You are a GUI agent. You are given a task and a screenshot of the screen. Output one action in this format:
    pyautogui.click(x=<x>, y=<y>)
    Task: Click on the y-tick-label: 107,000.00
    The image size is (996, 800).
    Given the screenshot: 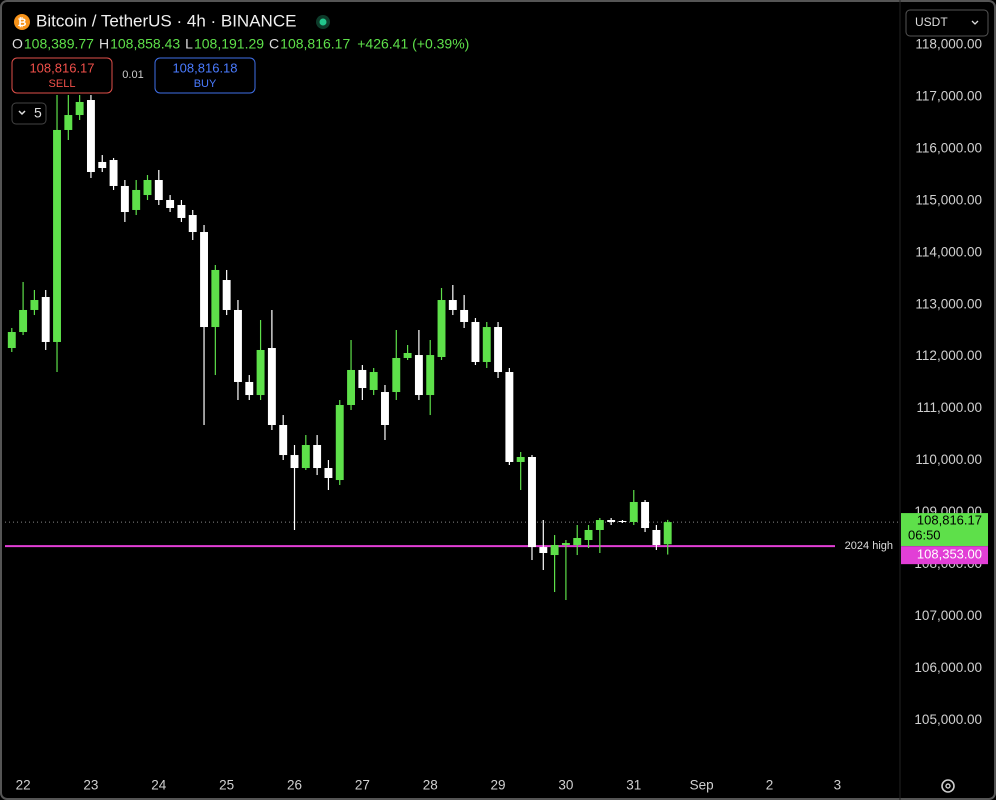 What is the action you would take?
    pyautogui.click(x=948, y=615)
    